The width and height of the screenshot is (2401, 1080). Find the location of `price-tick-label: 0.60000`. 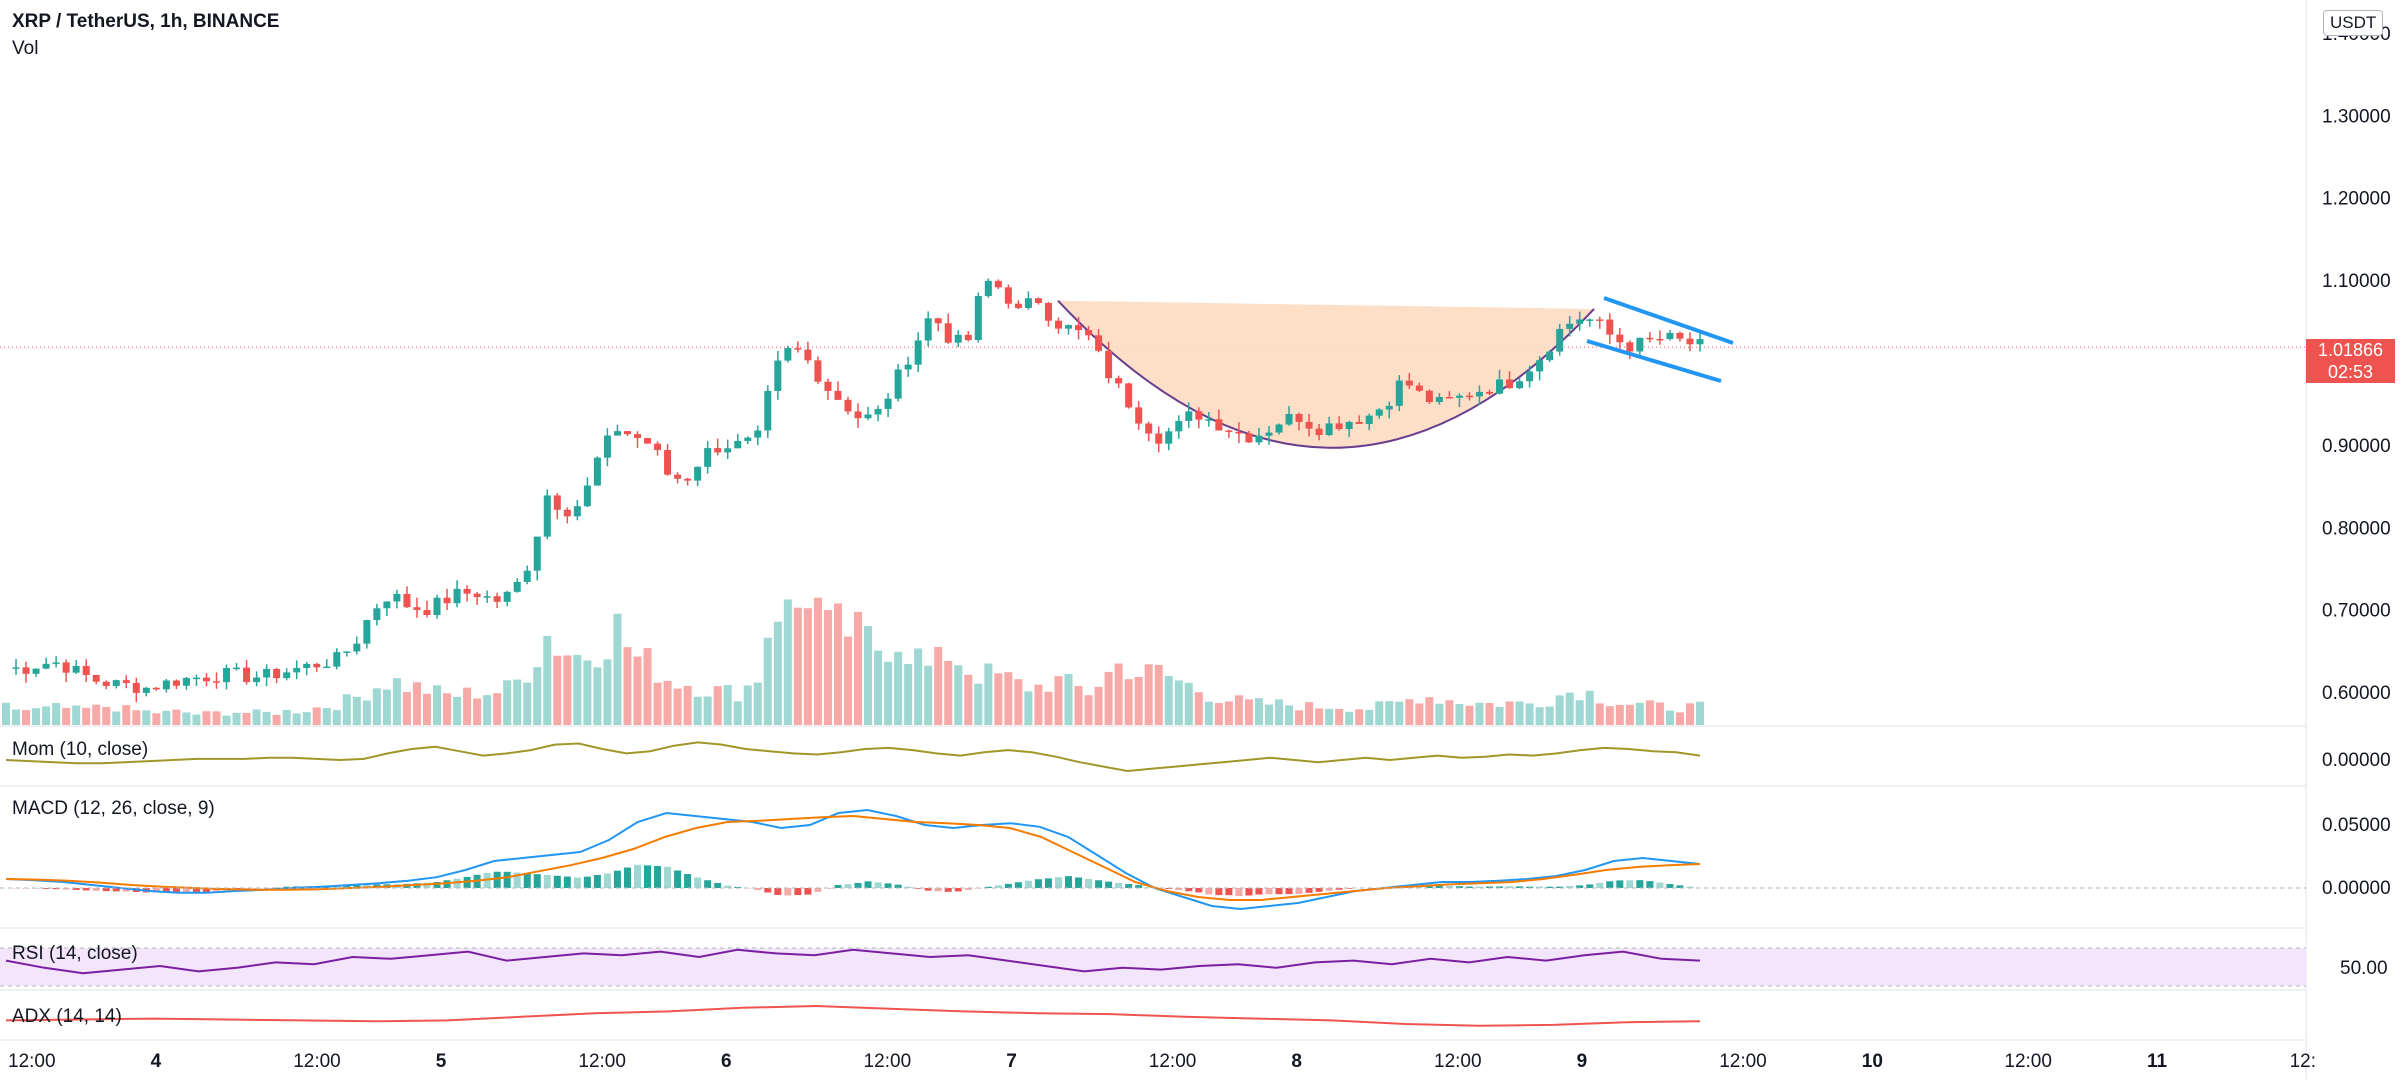

price-tick-label: 0.60000 is located at coordinates (2356, 693).